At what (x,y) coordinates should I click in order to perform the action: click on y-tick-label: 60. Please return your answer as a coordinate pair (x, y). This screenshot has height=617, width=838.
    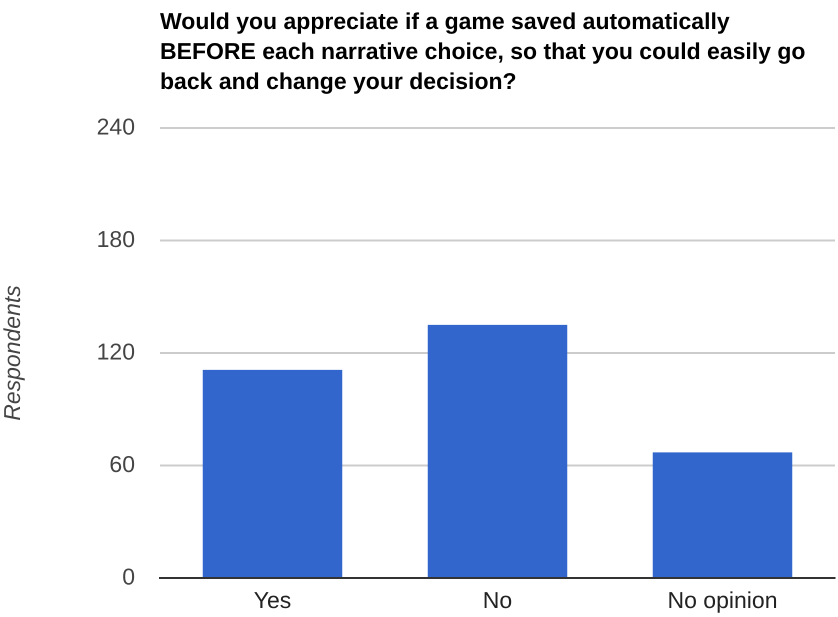
    Looking at the image, I should click on (122, 463).